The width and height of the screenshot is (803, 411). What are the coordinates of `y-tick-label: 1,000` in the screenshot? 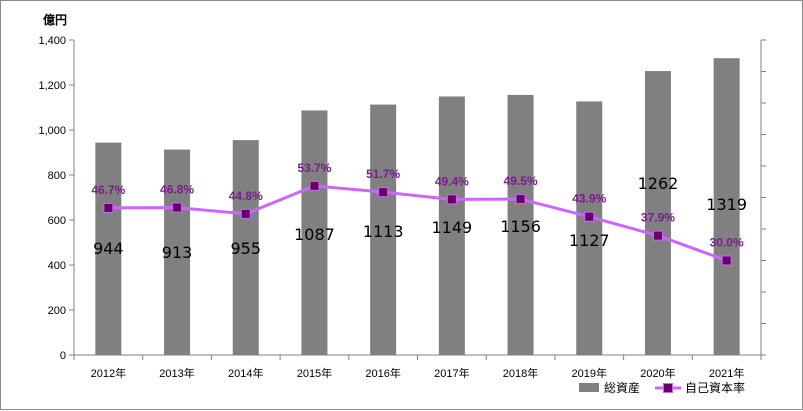 It's located at (52, 131).